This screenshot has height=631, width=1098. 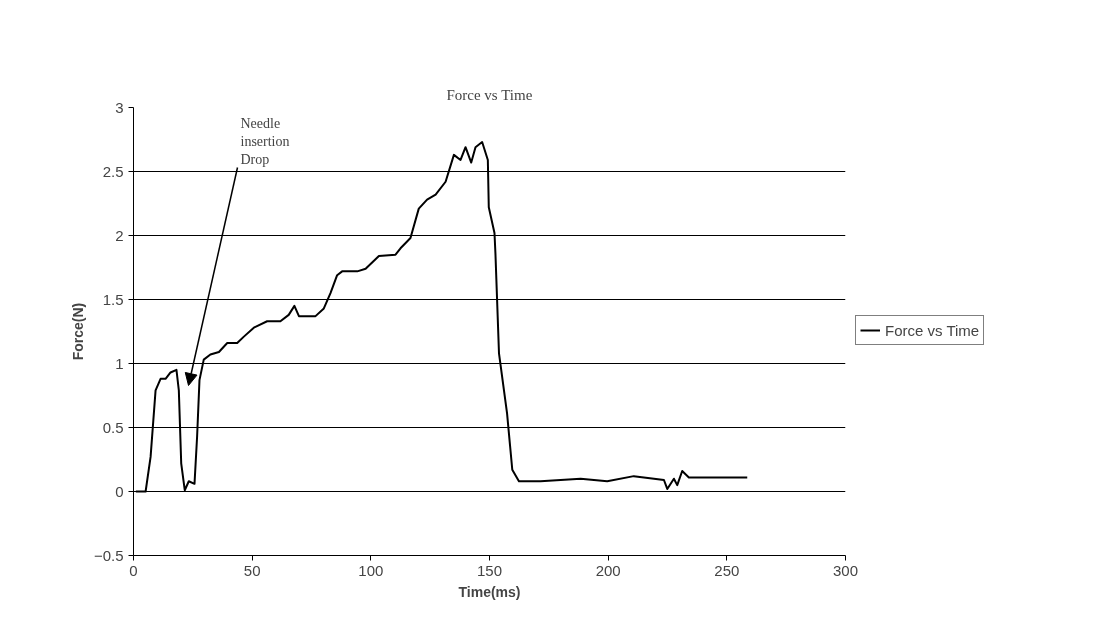 What do you see at coordinates (113, 171) in the screenshot?
I see `y-tick-label: 2.5` at bounding box center [113, 171].